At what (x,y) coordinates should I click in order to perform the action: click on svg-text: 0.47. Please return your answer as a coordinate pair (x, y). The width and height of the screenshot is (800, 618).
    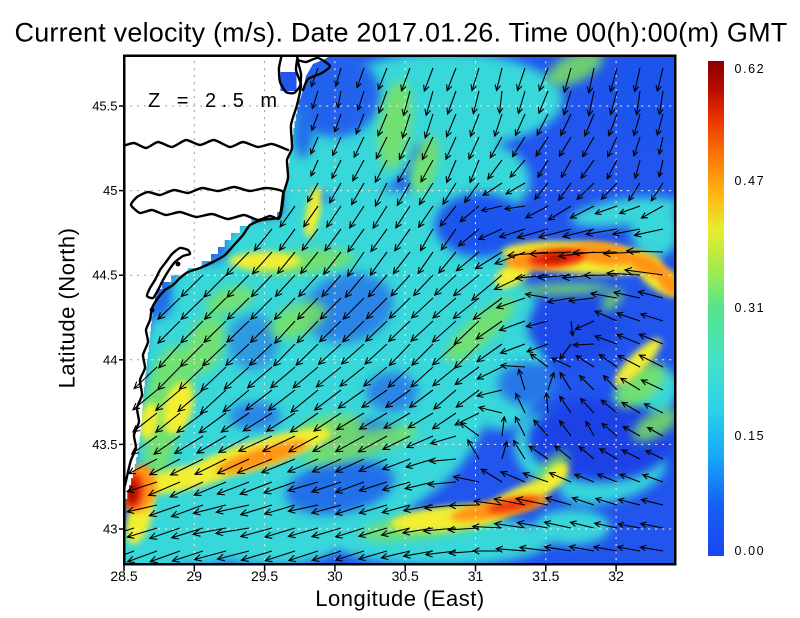
    Looking at the image, I should click on (750, 181).